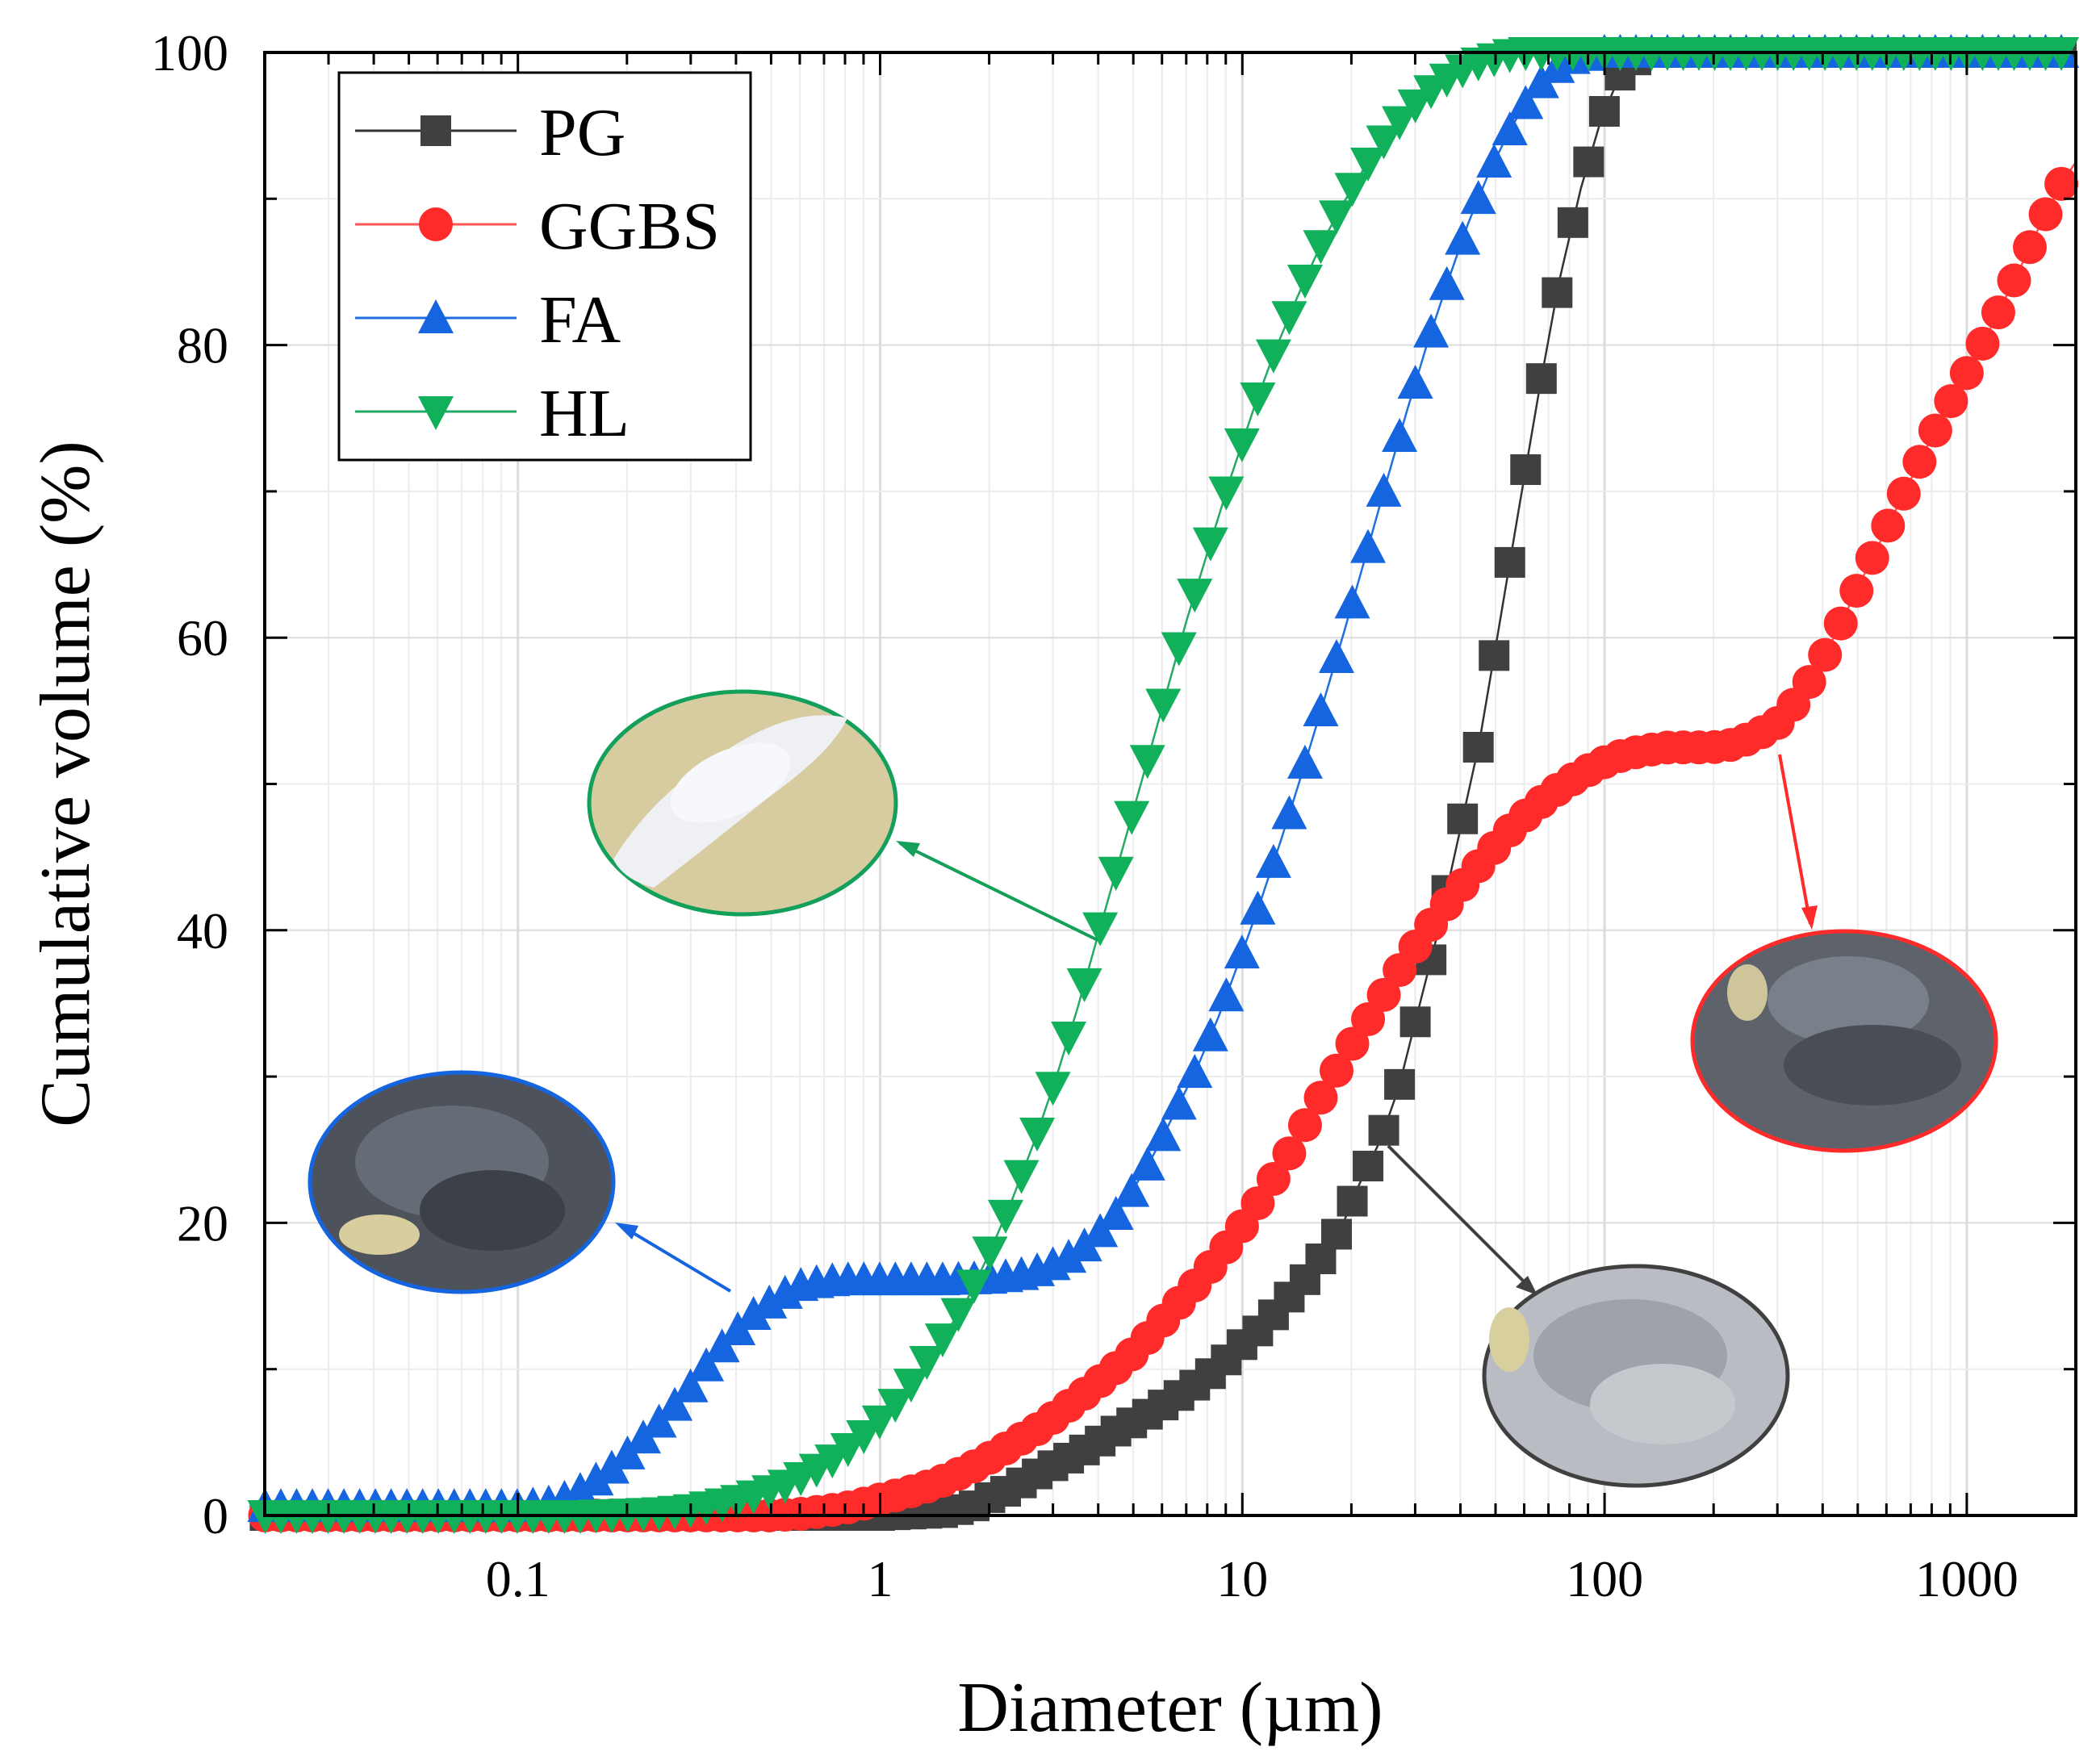 The width and height of the screenshot is (2096, 1764). What do you see at coordinates (998, 892) in the screenshot?
I see `hl-photo-arrow` at bounding box center [998, 892].